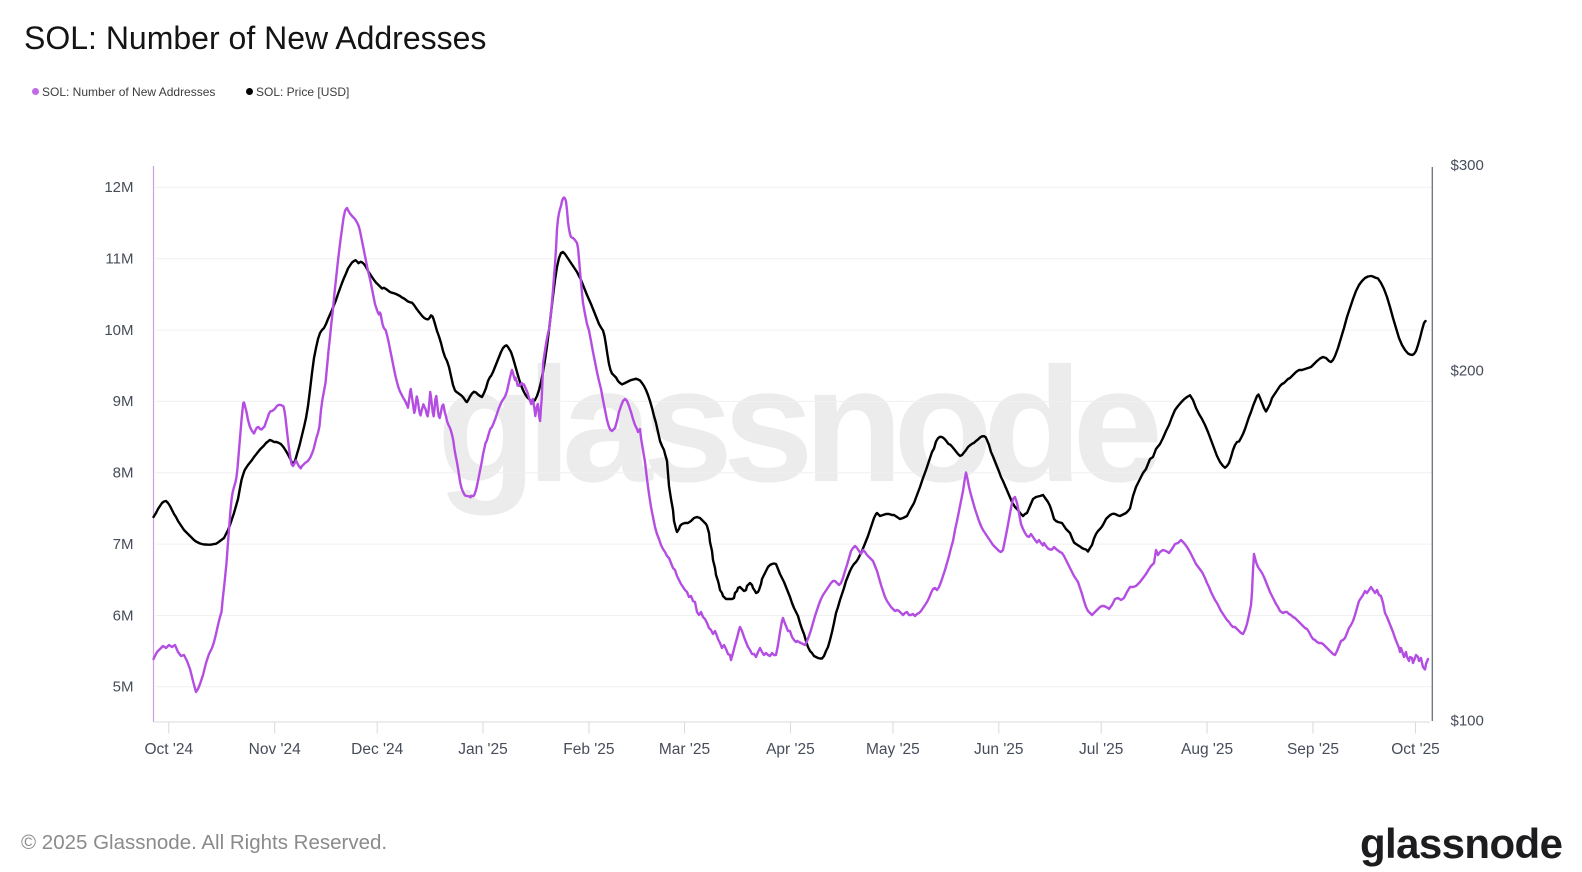  What do you see at coordinates (684, 749) in the screenshot?
I see `svg-text: Mar '25` at bounding box center [684, 749].